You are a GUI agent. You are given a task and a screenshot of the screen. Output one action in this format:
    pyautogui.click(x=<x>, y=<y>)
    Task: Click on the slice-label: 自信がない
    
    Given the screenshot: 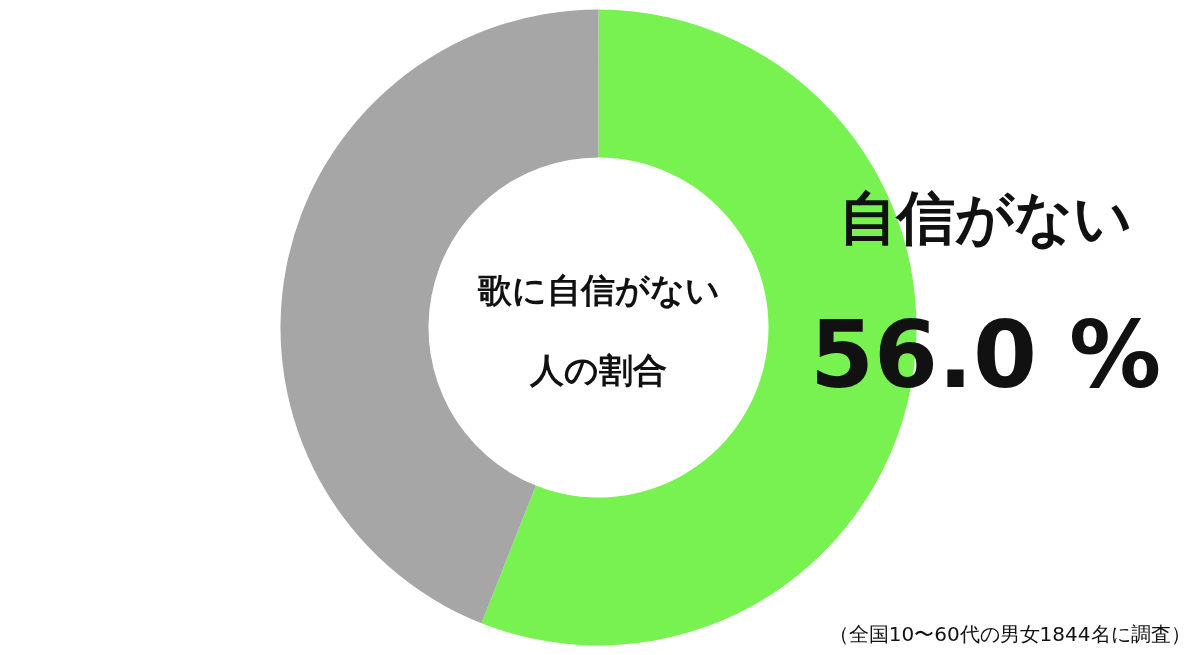 What is the action you would take?
    pyautogui.click(x=985, y=217)
    